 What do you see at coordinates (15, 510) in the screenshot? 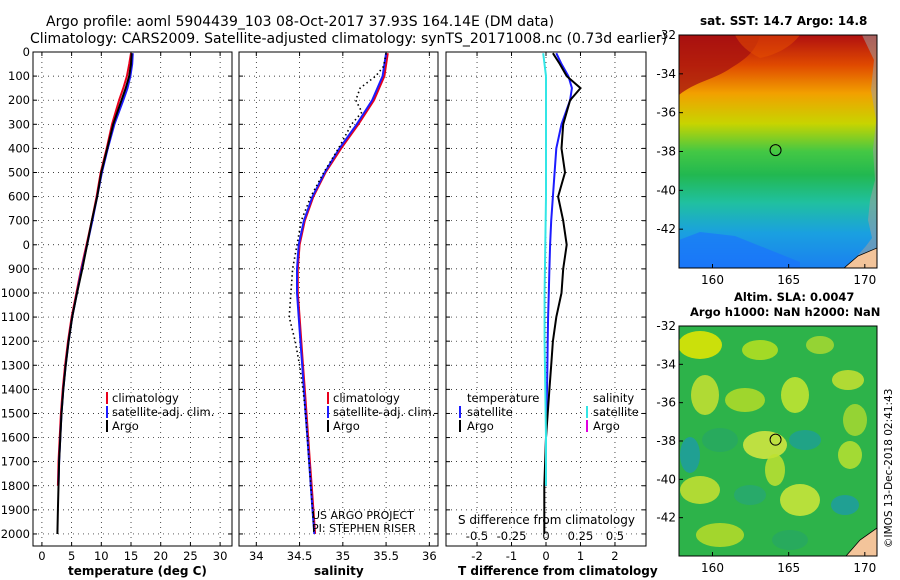
I see `y-tick-label: 1900` at bounding box center [15, 510].